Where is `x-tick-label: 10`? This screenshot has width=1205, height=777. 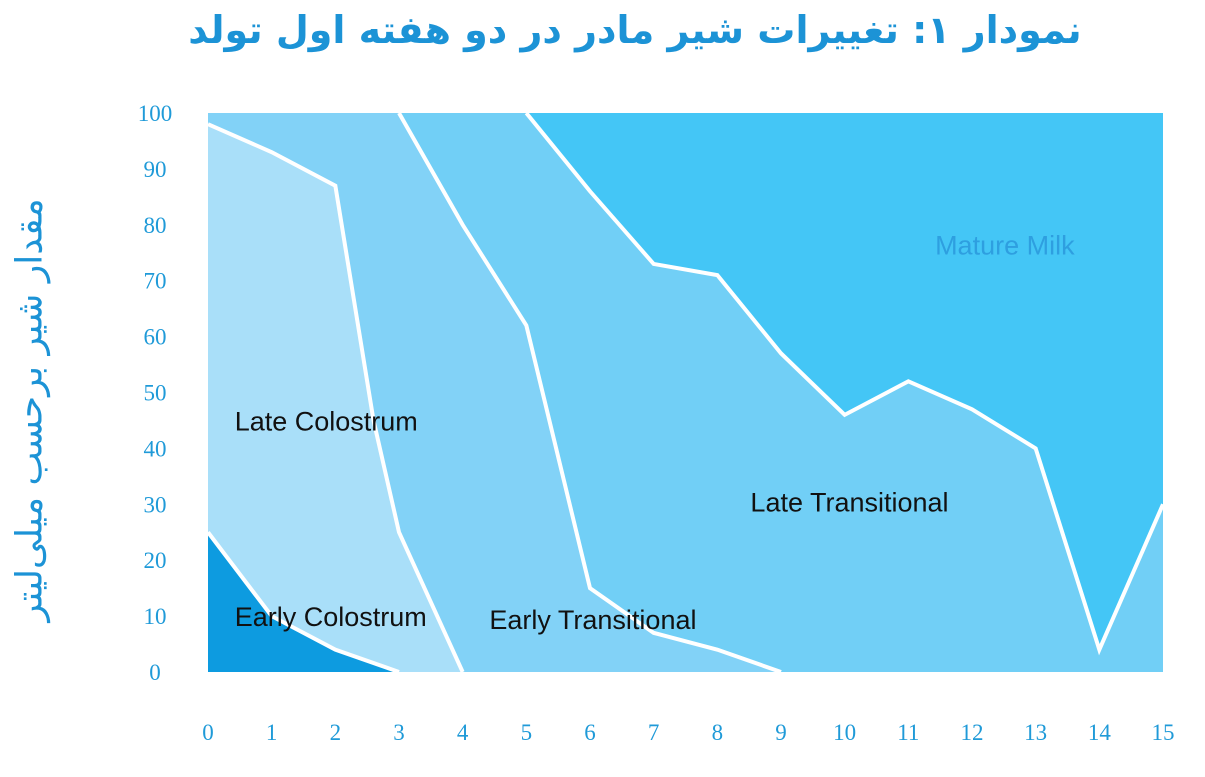 x-tick-label: 10 is located at coordinates (844, 732).